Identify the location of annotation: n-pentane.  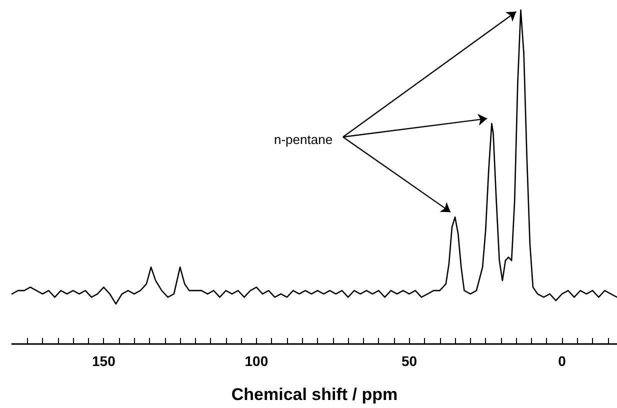
(303, 139).